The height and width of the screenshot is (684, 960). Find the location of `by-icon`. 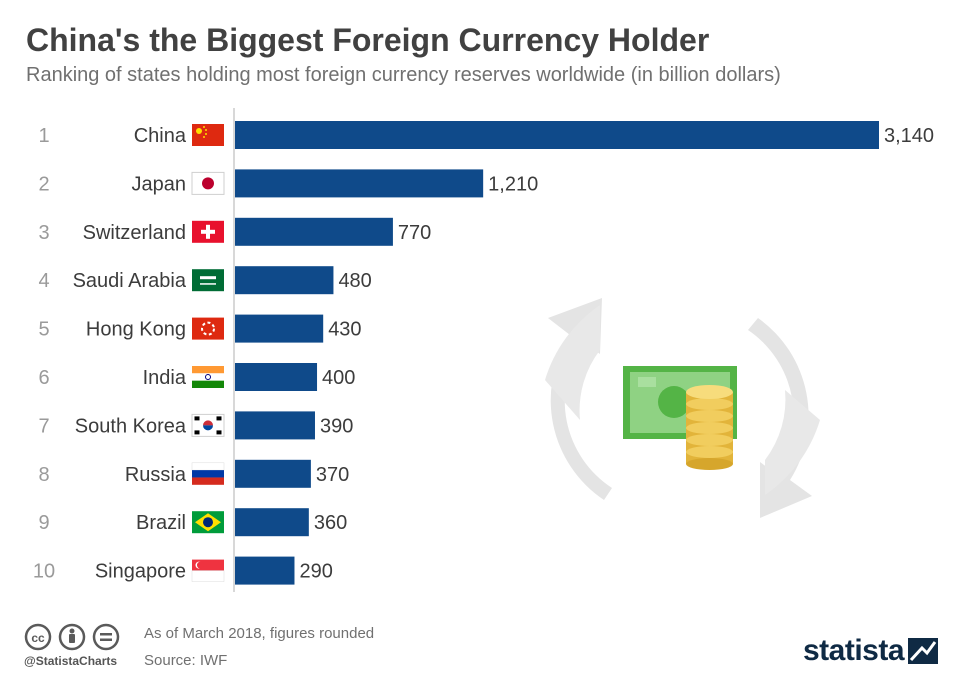

by-icon is located at coordinates (72, 637).